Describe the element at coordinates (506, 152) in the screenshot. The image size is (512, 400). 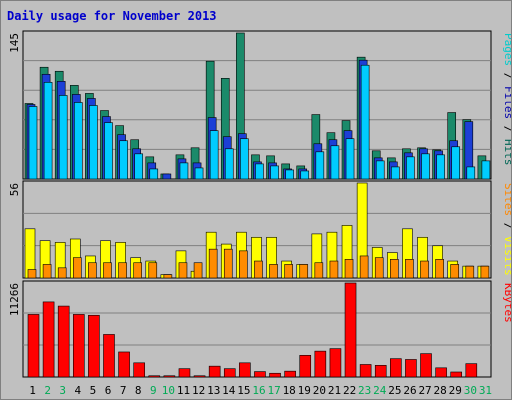
I see `legend-entry: Hits` at that location.